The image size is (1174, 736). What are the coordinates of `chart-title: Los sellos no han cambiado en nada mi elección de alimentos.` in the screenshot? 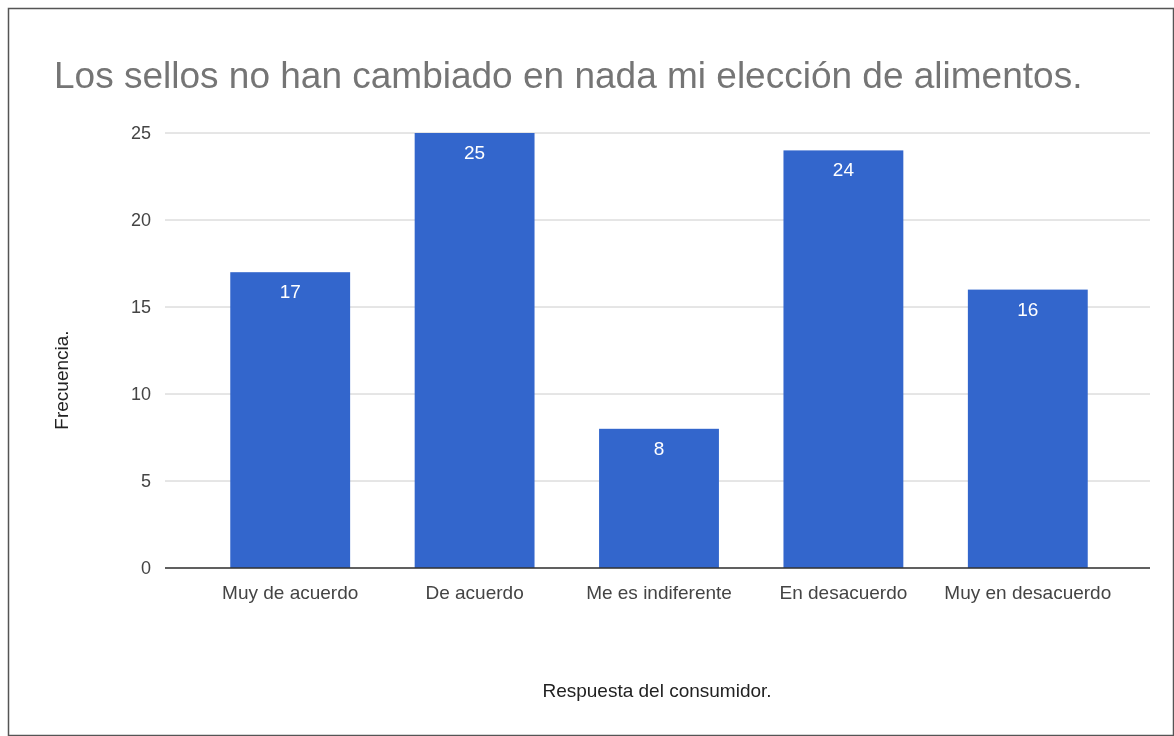 It's located at (568, 75).